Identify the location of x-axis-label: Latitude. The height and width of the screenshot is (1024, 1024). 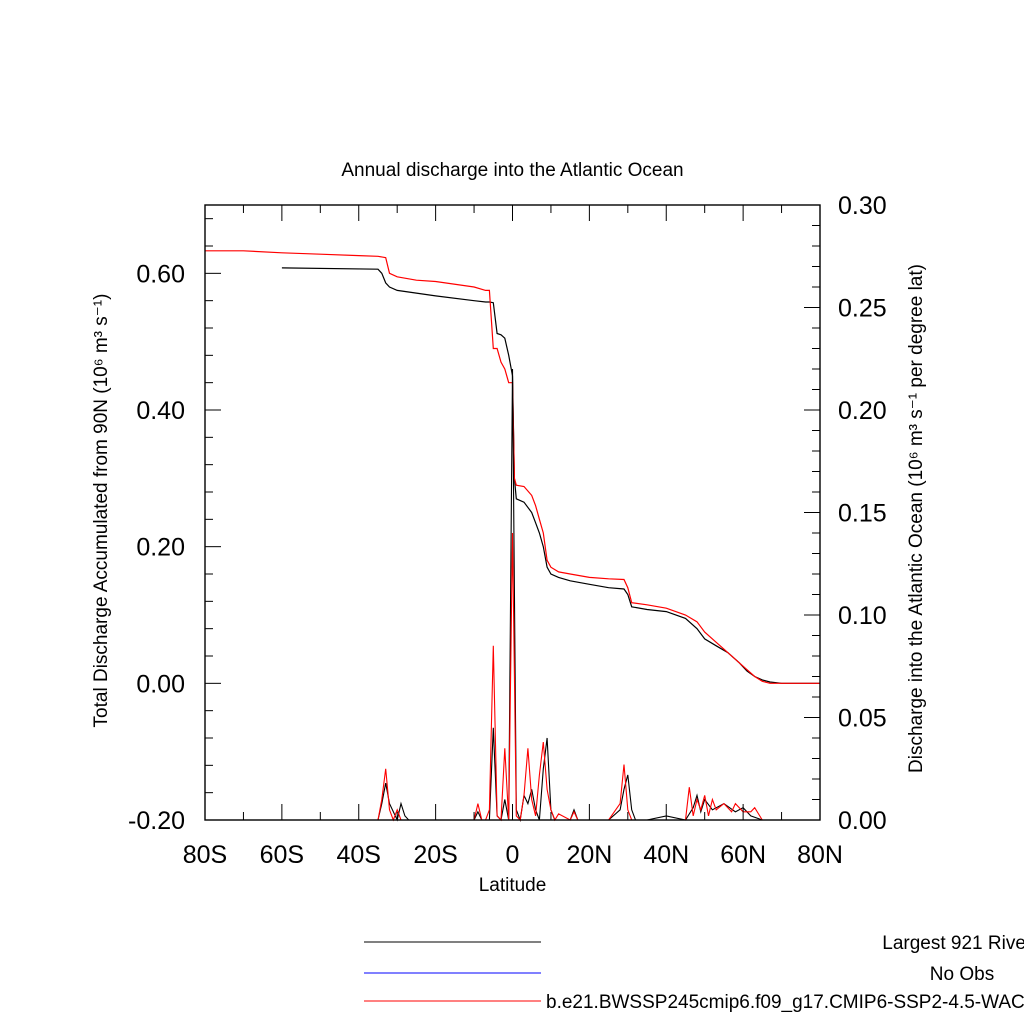
(513, 885).